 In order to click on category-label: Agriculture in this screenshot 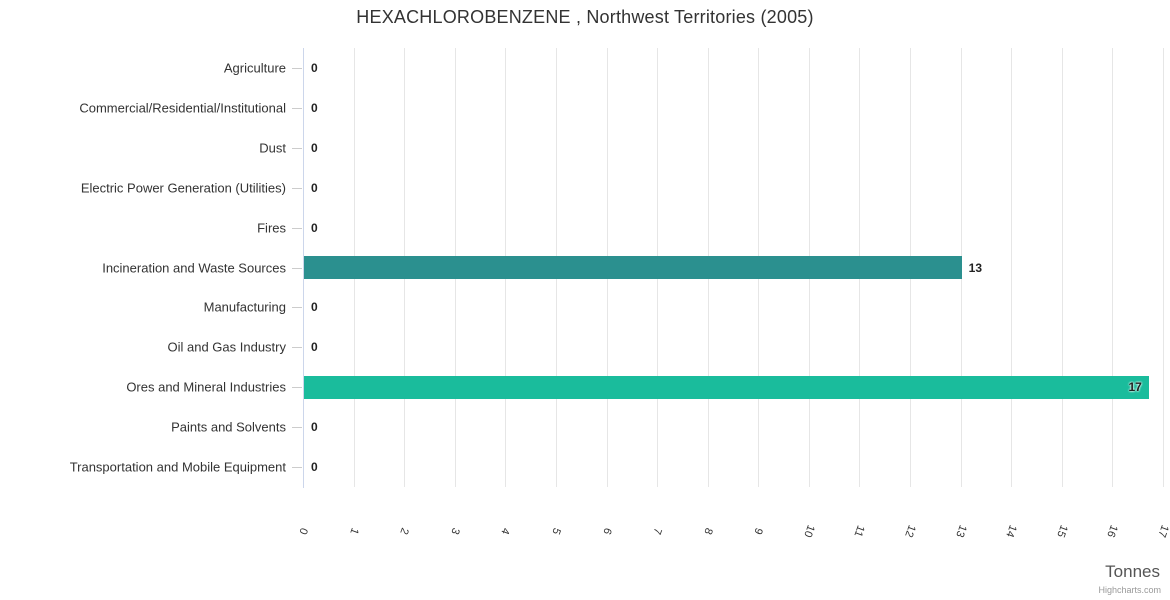, I will do `click(254, 68)`.